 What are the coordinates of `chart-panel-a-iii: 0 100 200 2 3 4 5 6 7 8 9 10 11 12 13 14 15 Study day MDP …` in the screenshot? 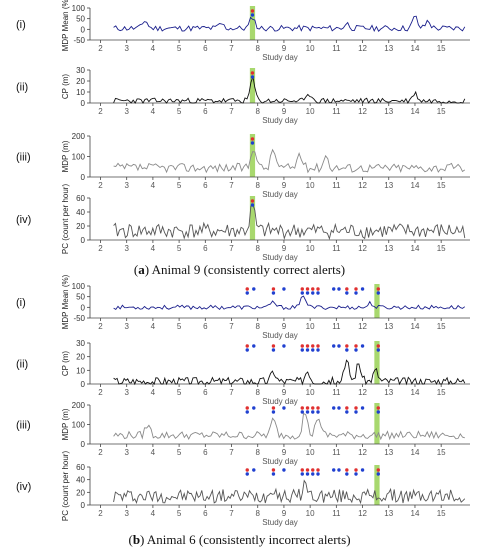 It's located at (243, 165).